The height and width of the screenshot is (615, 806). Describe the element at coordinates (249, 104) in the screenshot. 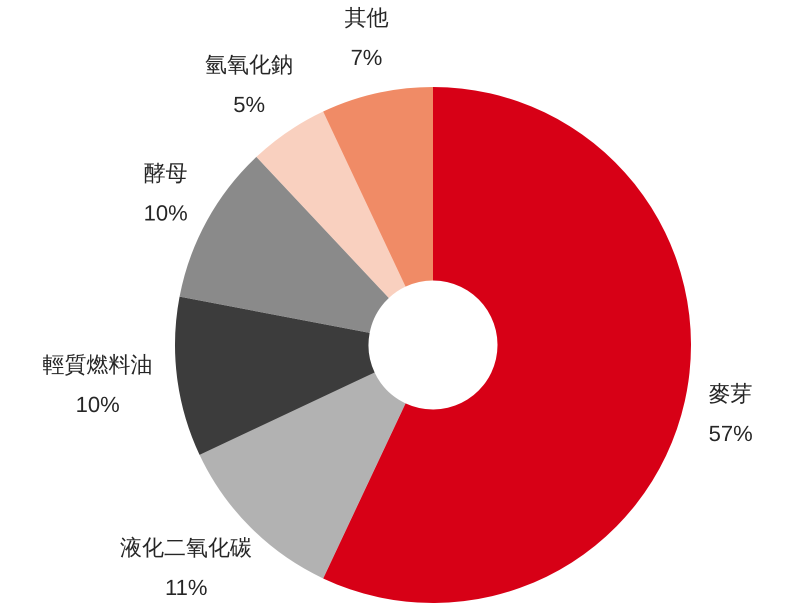

I see `data-label: 5%` at that location.